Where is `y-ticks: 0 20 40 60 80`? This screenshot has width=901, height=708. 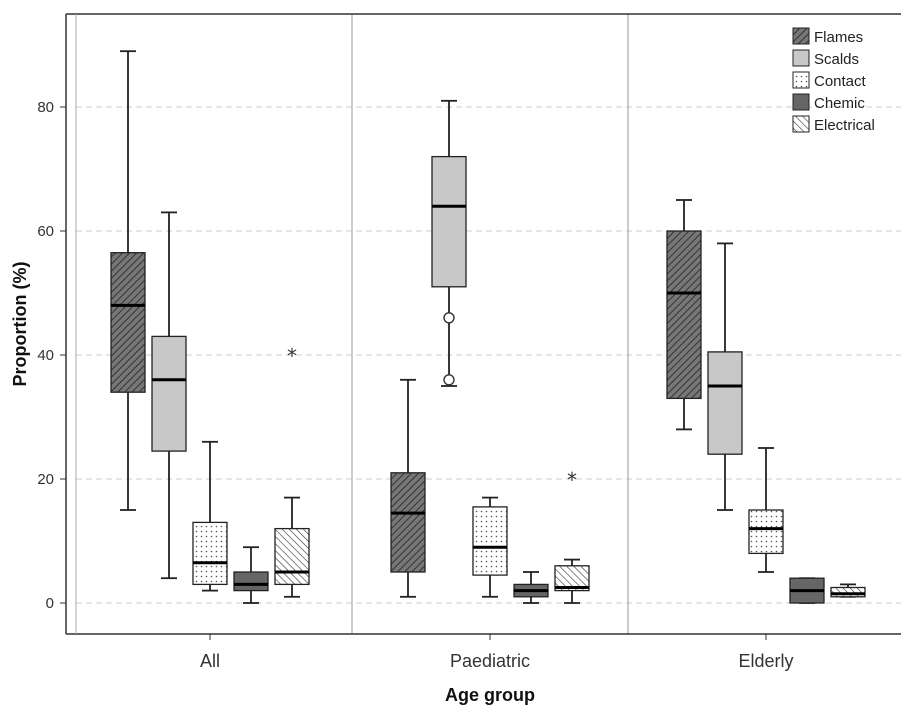
y-ticks: 0 20 40 60 80 is located at coordinates (51, 355).